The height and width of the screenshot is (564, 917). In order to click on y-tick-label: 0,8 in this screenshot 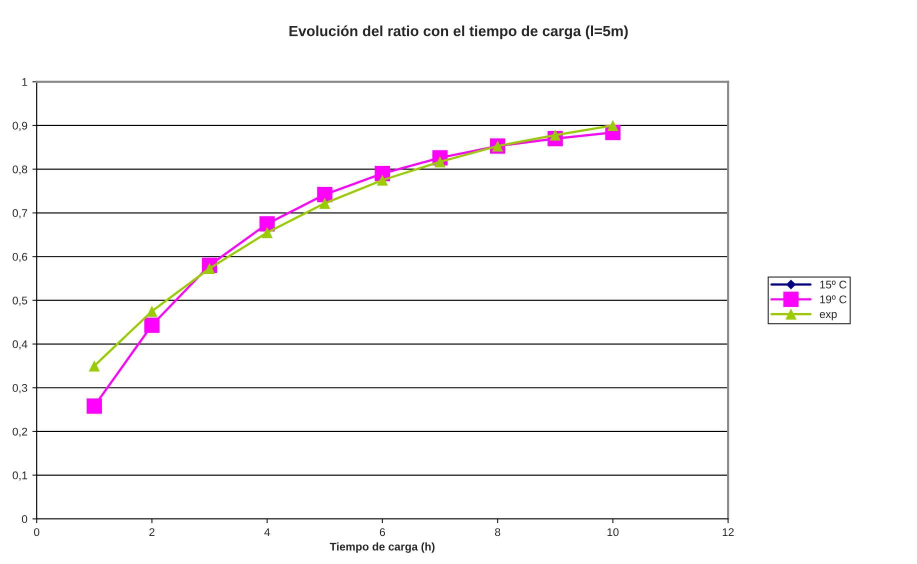, I will do `click(20, 170)`.